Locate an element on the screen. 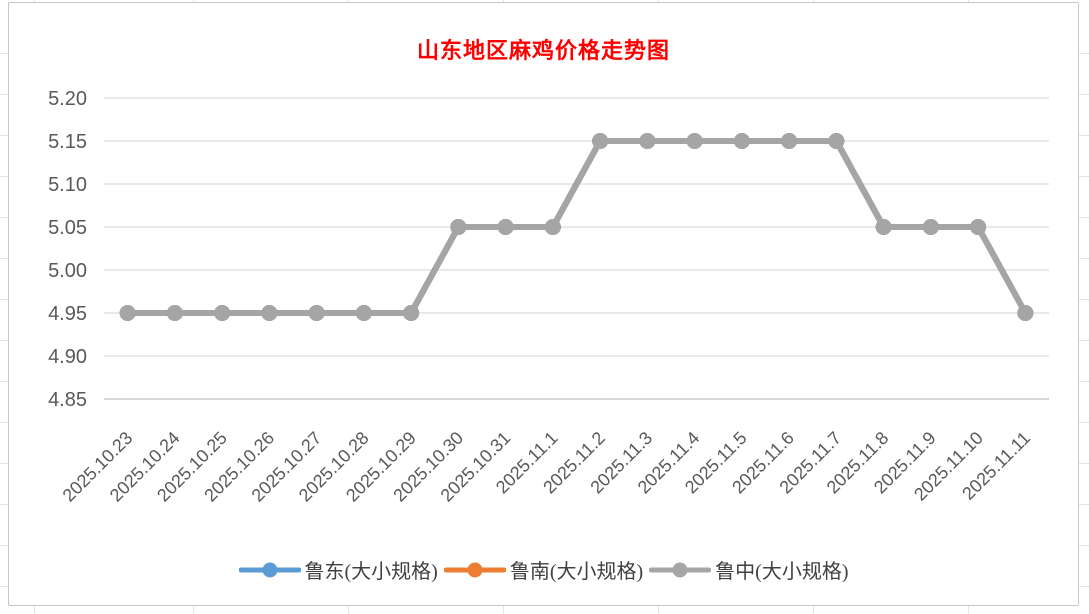 The height and width of the screenshot is (614, 1089). y-tick-label: 5.15 is located at coordinates (67, 142).